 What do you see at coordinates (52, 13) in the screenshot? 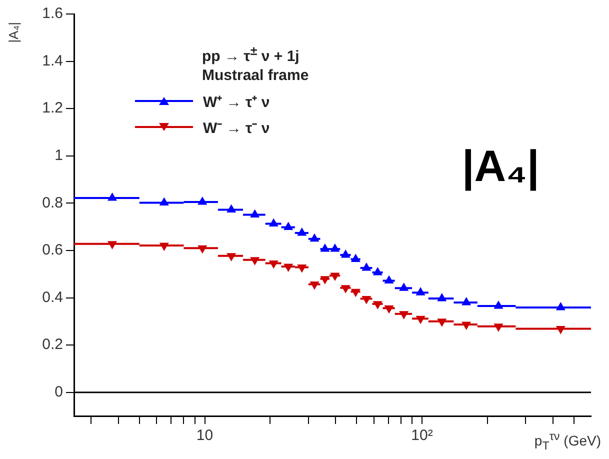
I see `y-tick-label: 1.6` at bounding box center [52, 13].